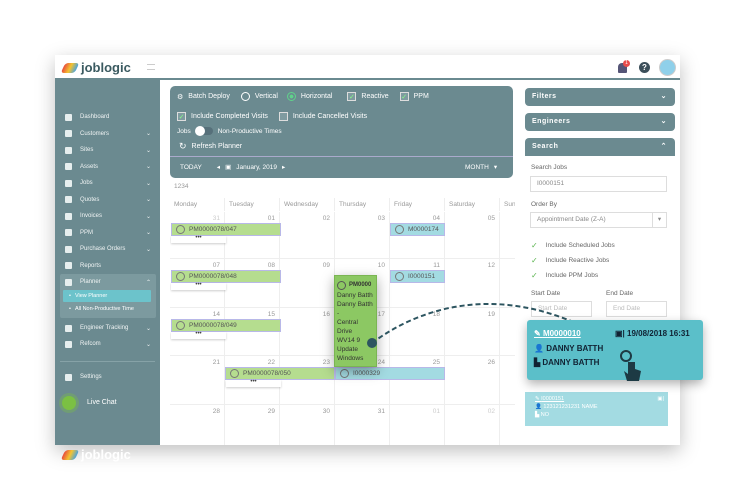 Image resolution: width=752 pixels, height=502 pixels. Describe the element at coordinates (372, 343) in the screenshot. I see `drag-start-dot` at that location.